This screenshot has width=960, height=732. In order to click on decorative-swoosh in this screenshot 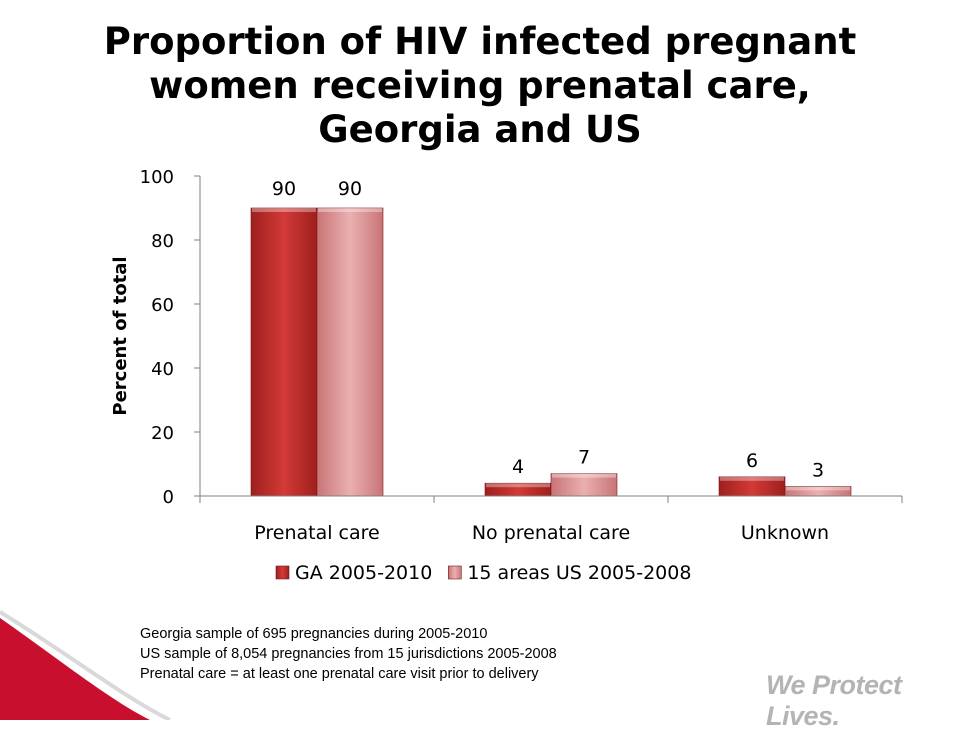, I will do `click(85, 665)`.